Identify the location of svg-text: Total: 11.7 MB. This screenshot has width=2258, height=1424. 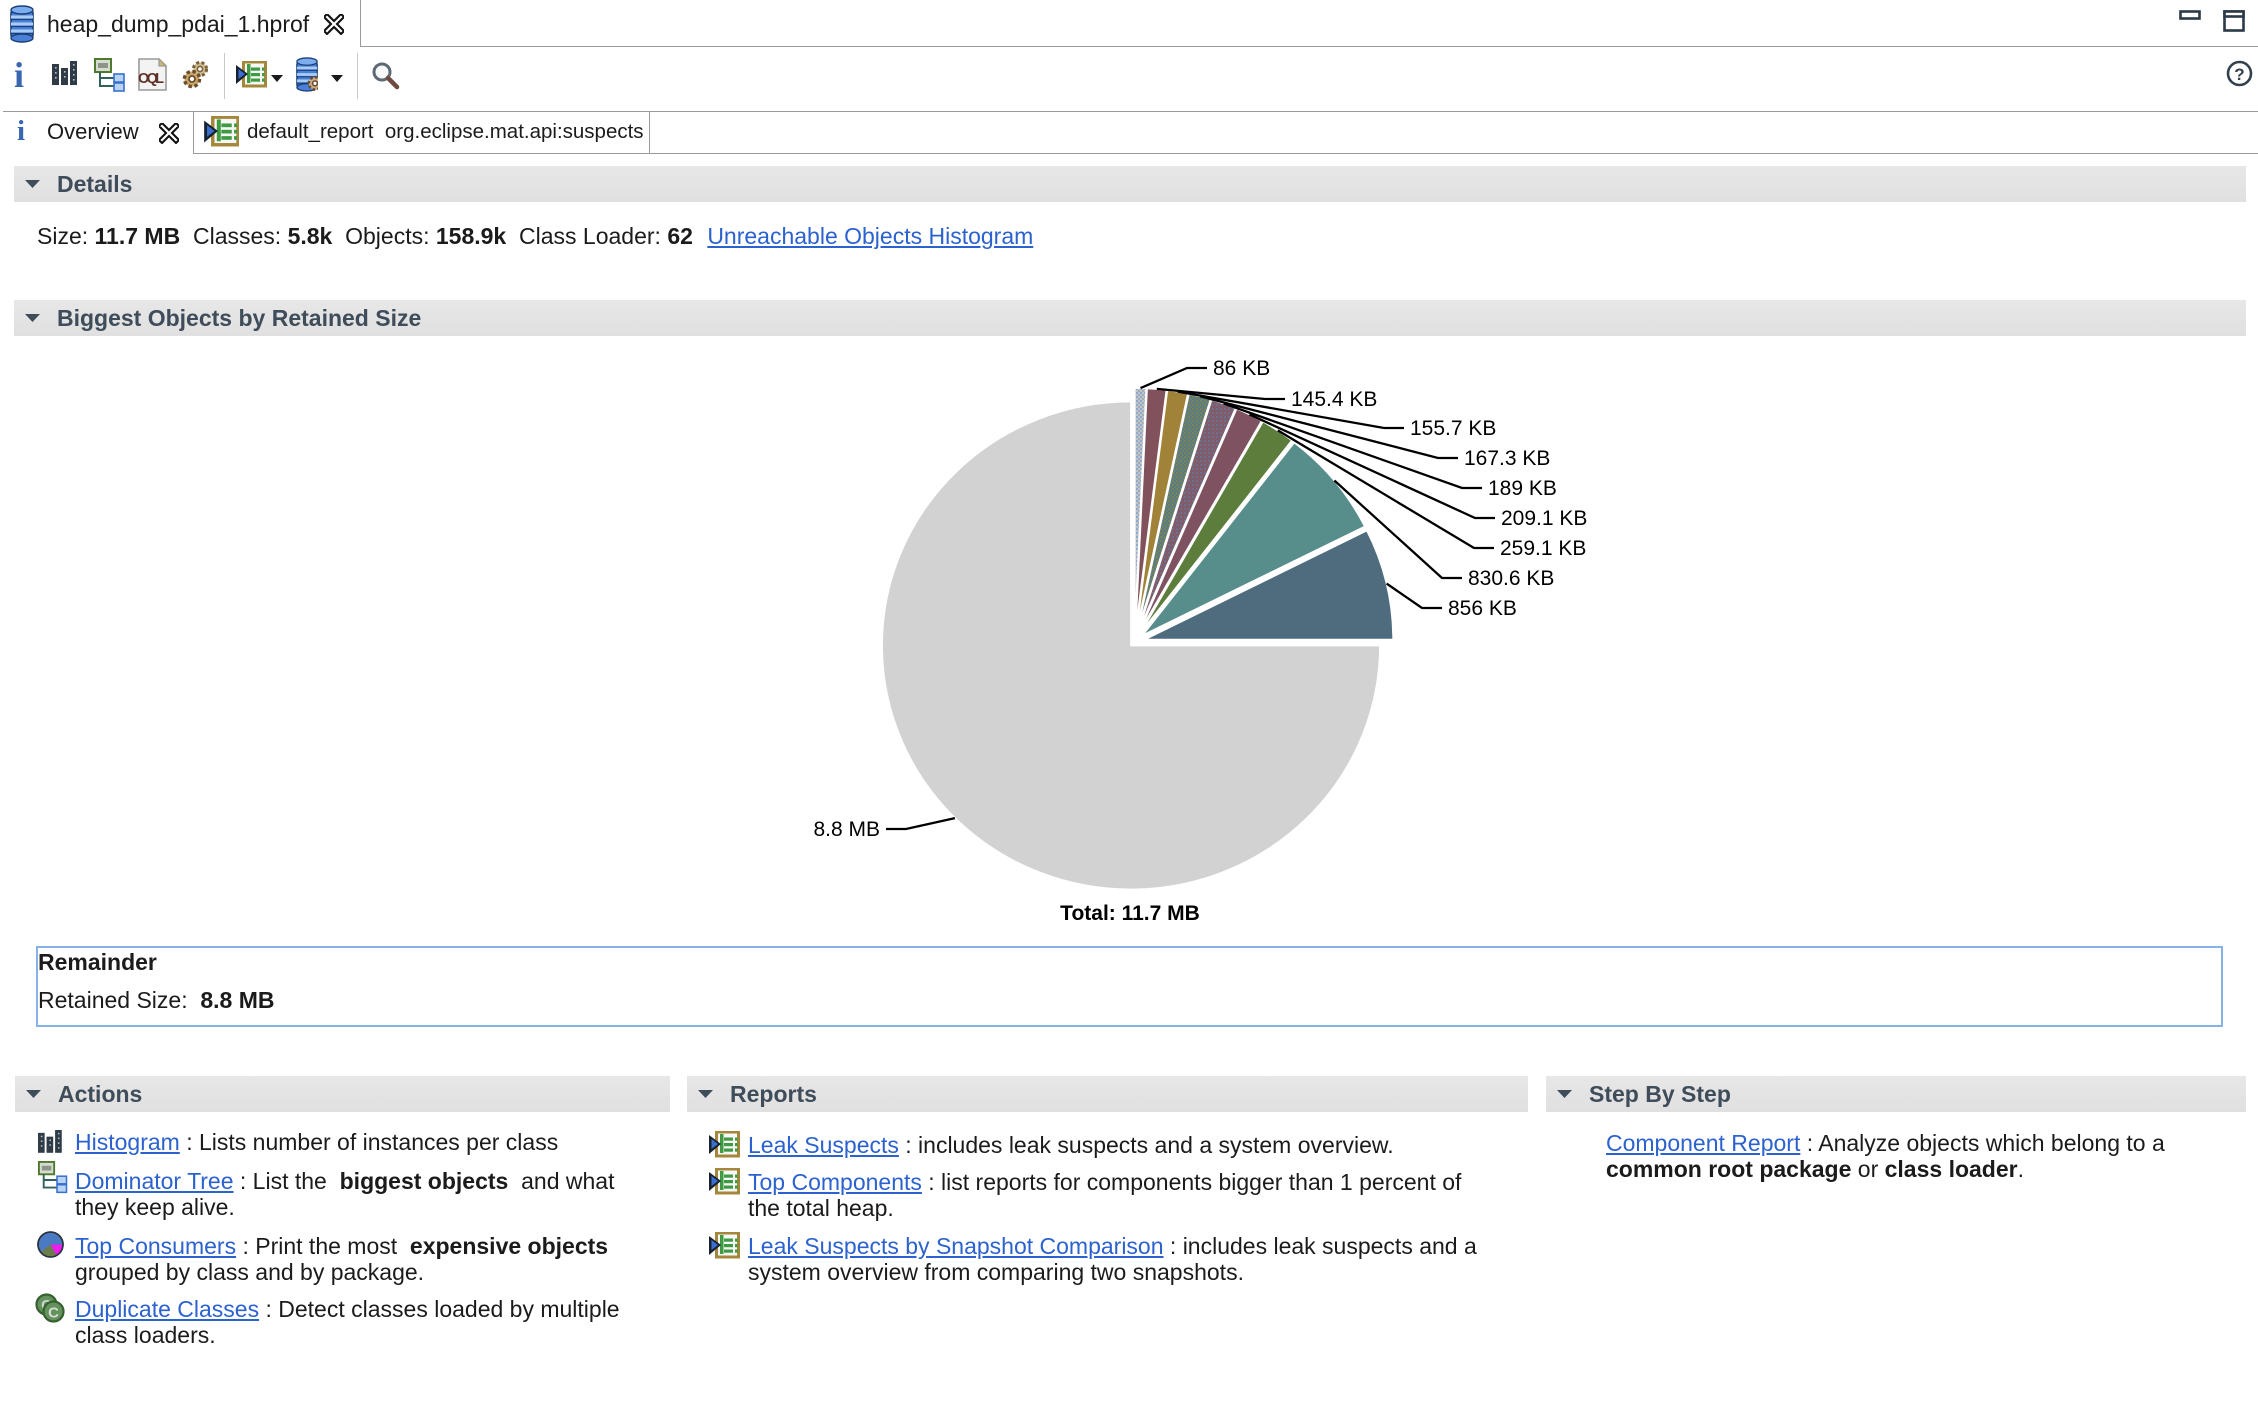
(1130, 913).